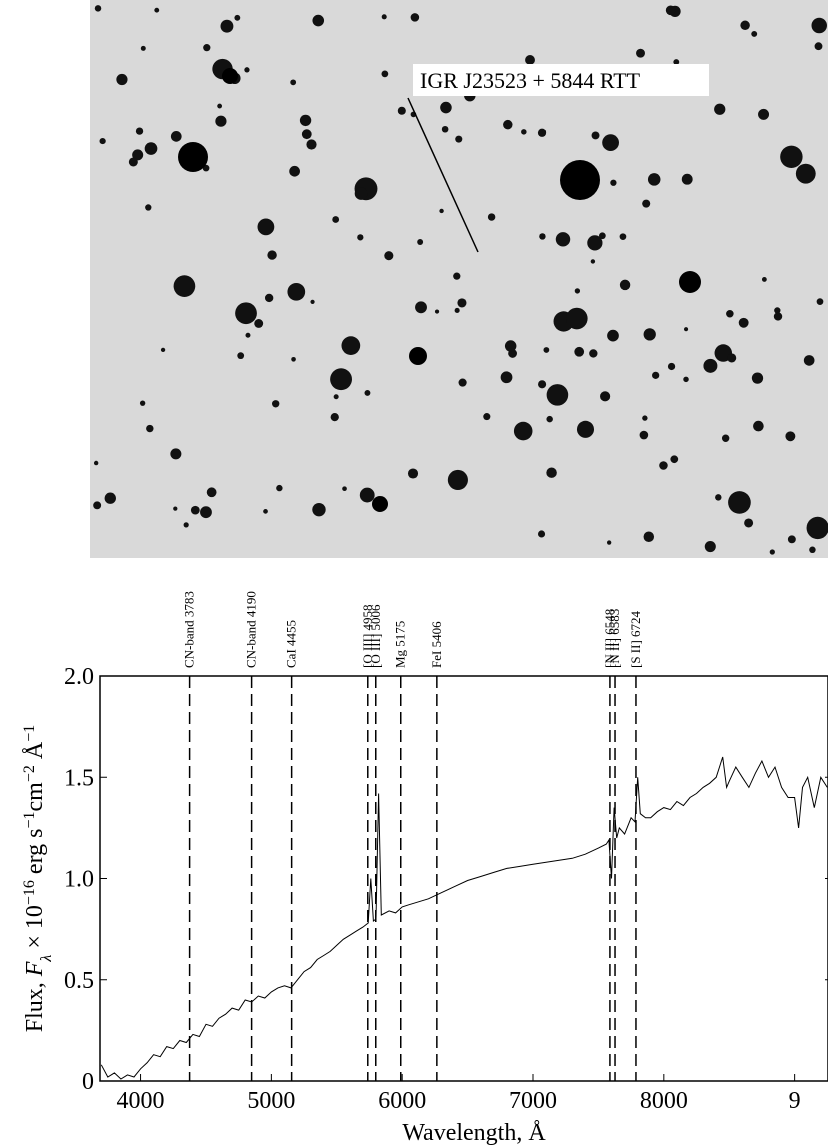 This screenshot has height=1148, width=828. I want to click on y-axis-label: Flux, Fλ × 10−16 erg s−1cm−2 Å−1, so click(38, 879).